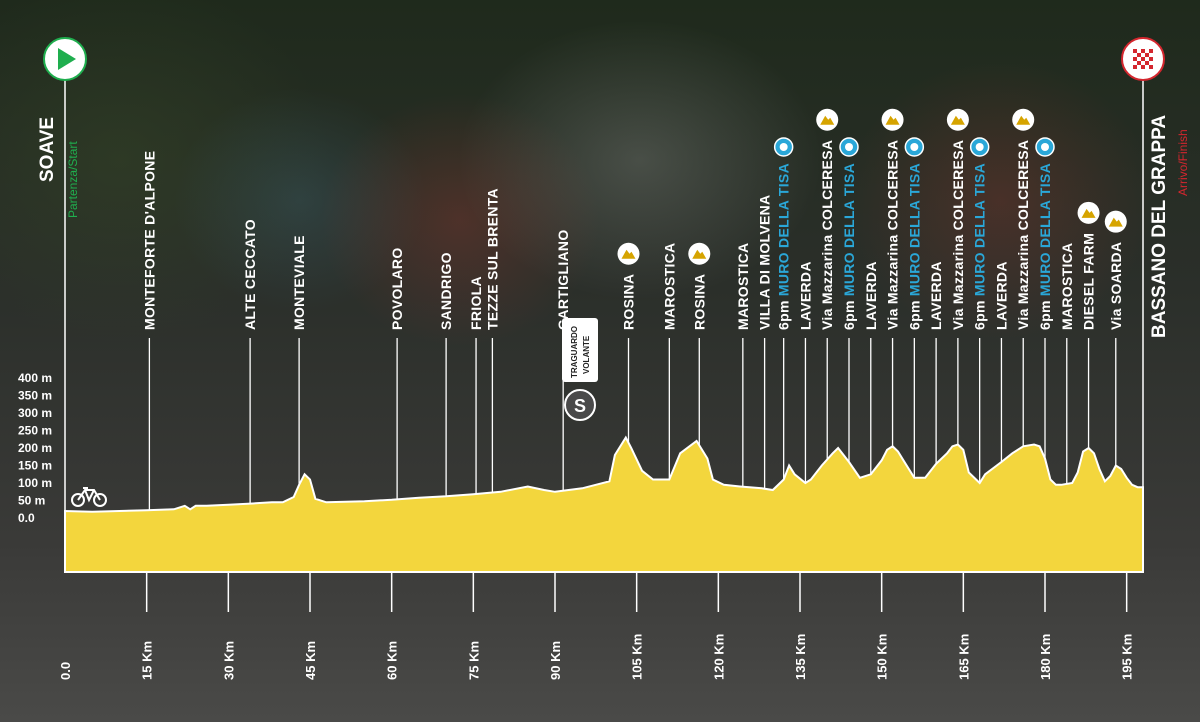  Describe the element at coordinates (310, 660) in the screenshot. I see `km-tick-label: 45 Km` at that location.